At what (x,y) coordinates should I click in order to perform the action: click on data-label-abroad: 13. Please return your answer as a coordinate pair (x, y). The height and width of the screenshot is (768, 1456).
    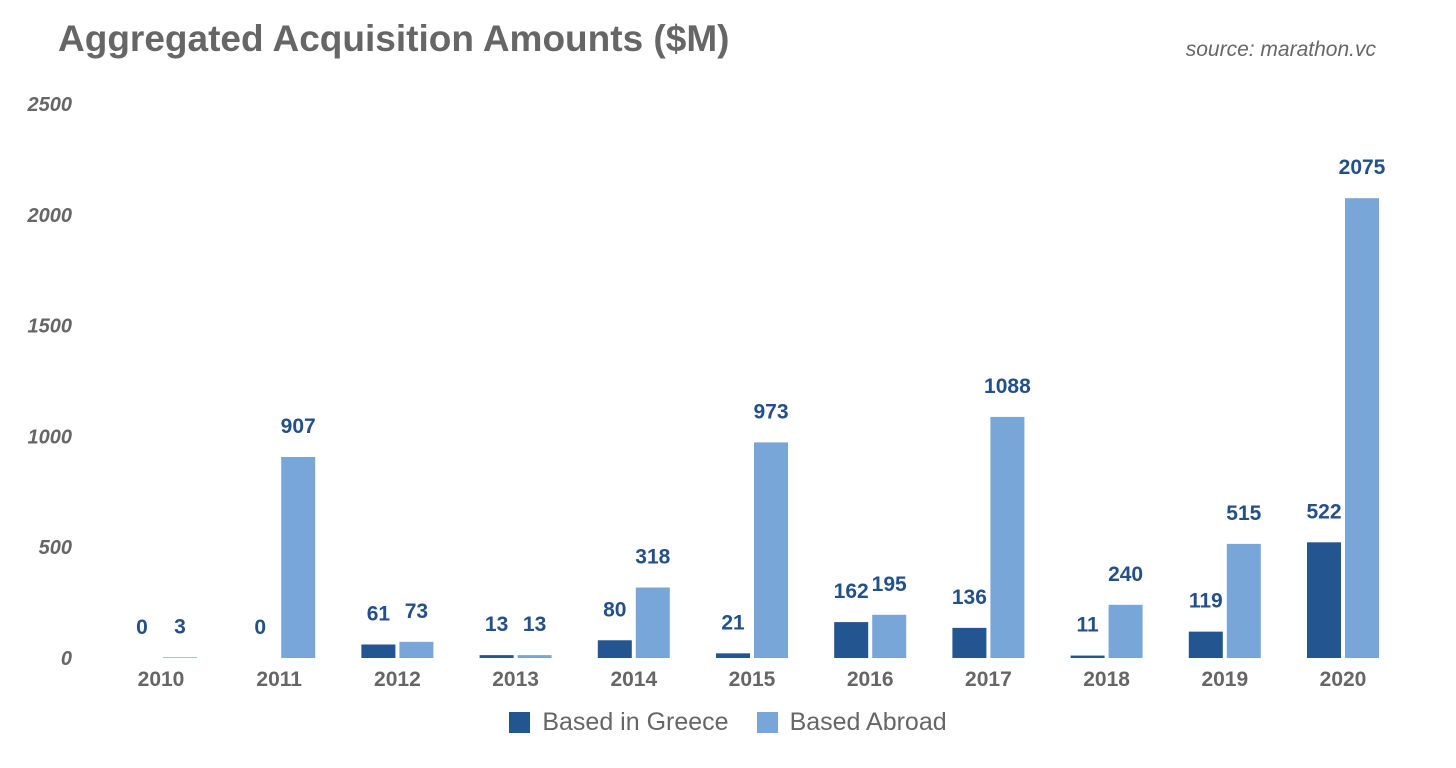
    Looking at the image, I should click on (534, 624).